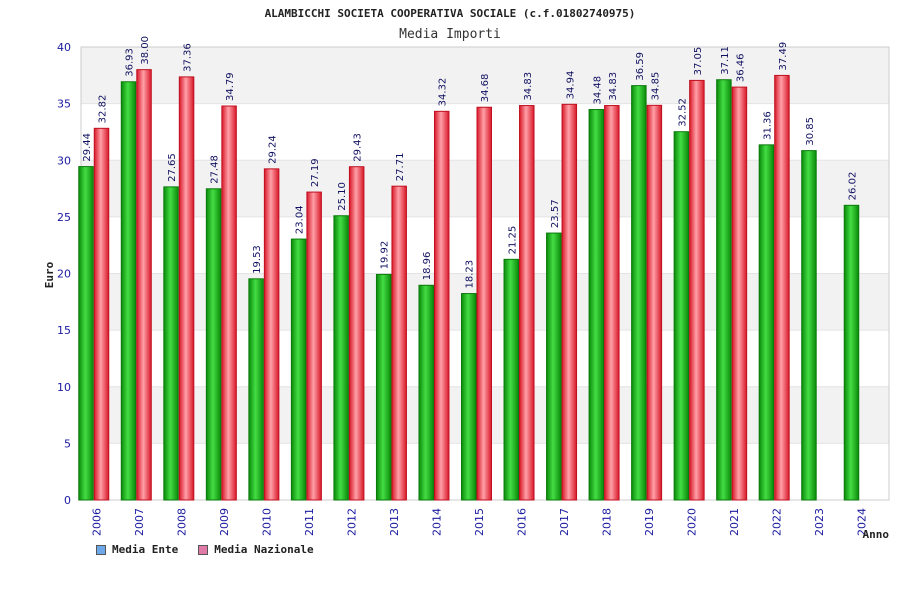 Image resolution: width=900 pixels, height=600 pixels. I want to click on y-tick-label: 35, so click(64, 104).